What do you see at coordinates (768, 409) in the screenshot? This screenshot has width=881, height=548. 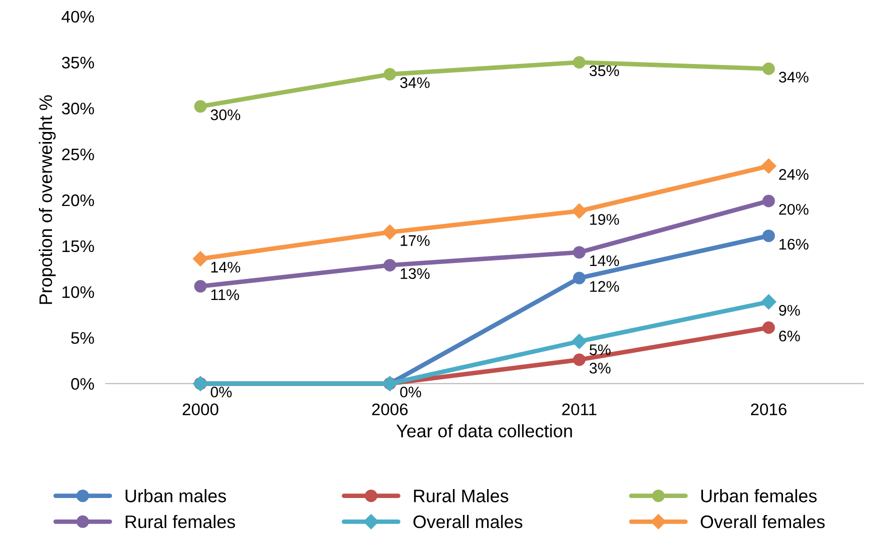 I see `x-tick-label: 2016` at bounding box center [768, 409].